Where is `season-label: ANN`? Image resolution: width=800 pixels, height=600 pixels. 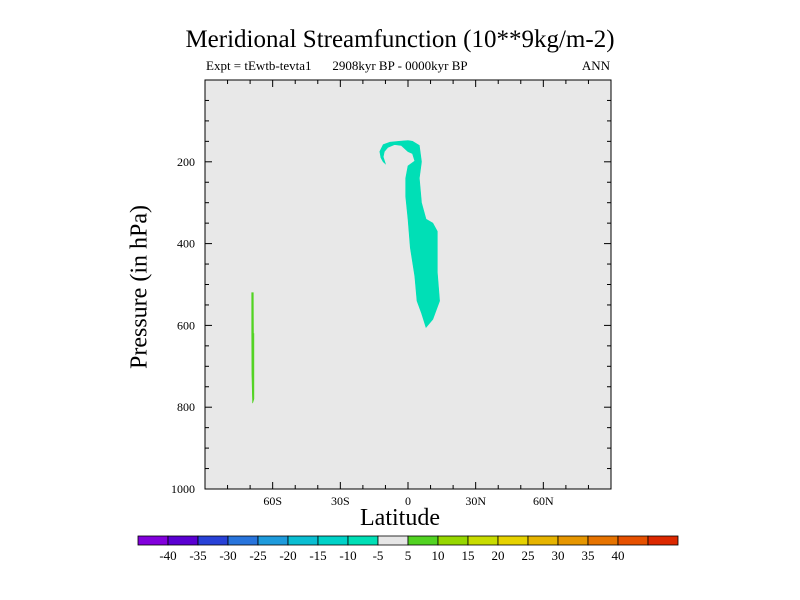
season-label: ANN is located at coordinates (595, 65).